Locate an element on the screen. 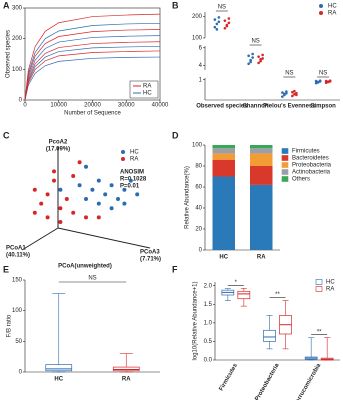 This screenshot has height=400, width=343. x-tick-label: Pielou's Evenness is located at coordinates (289, 107).